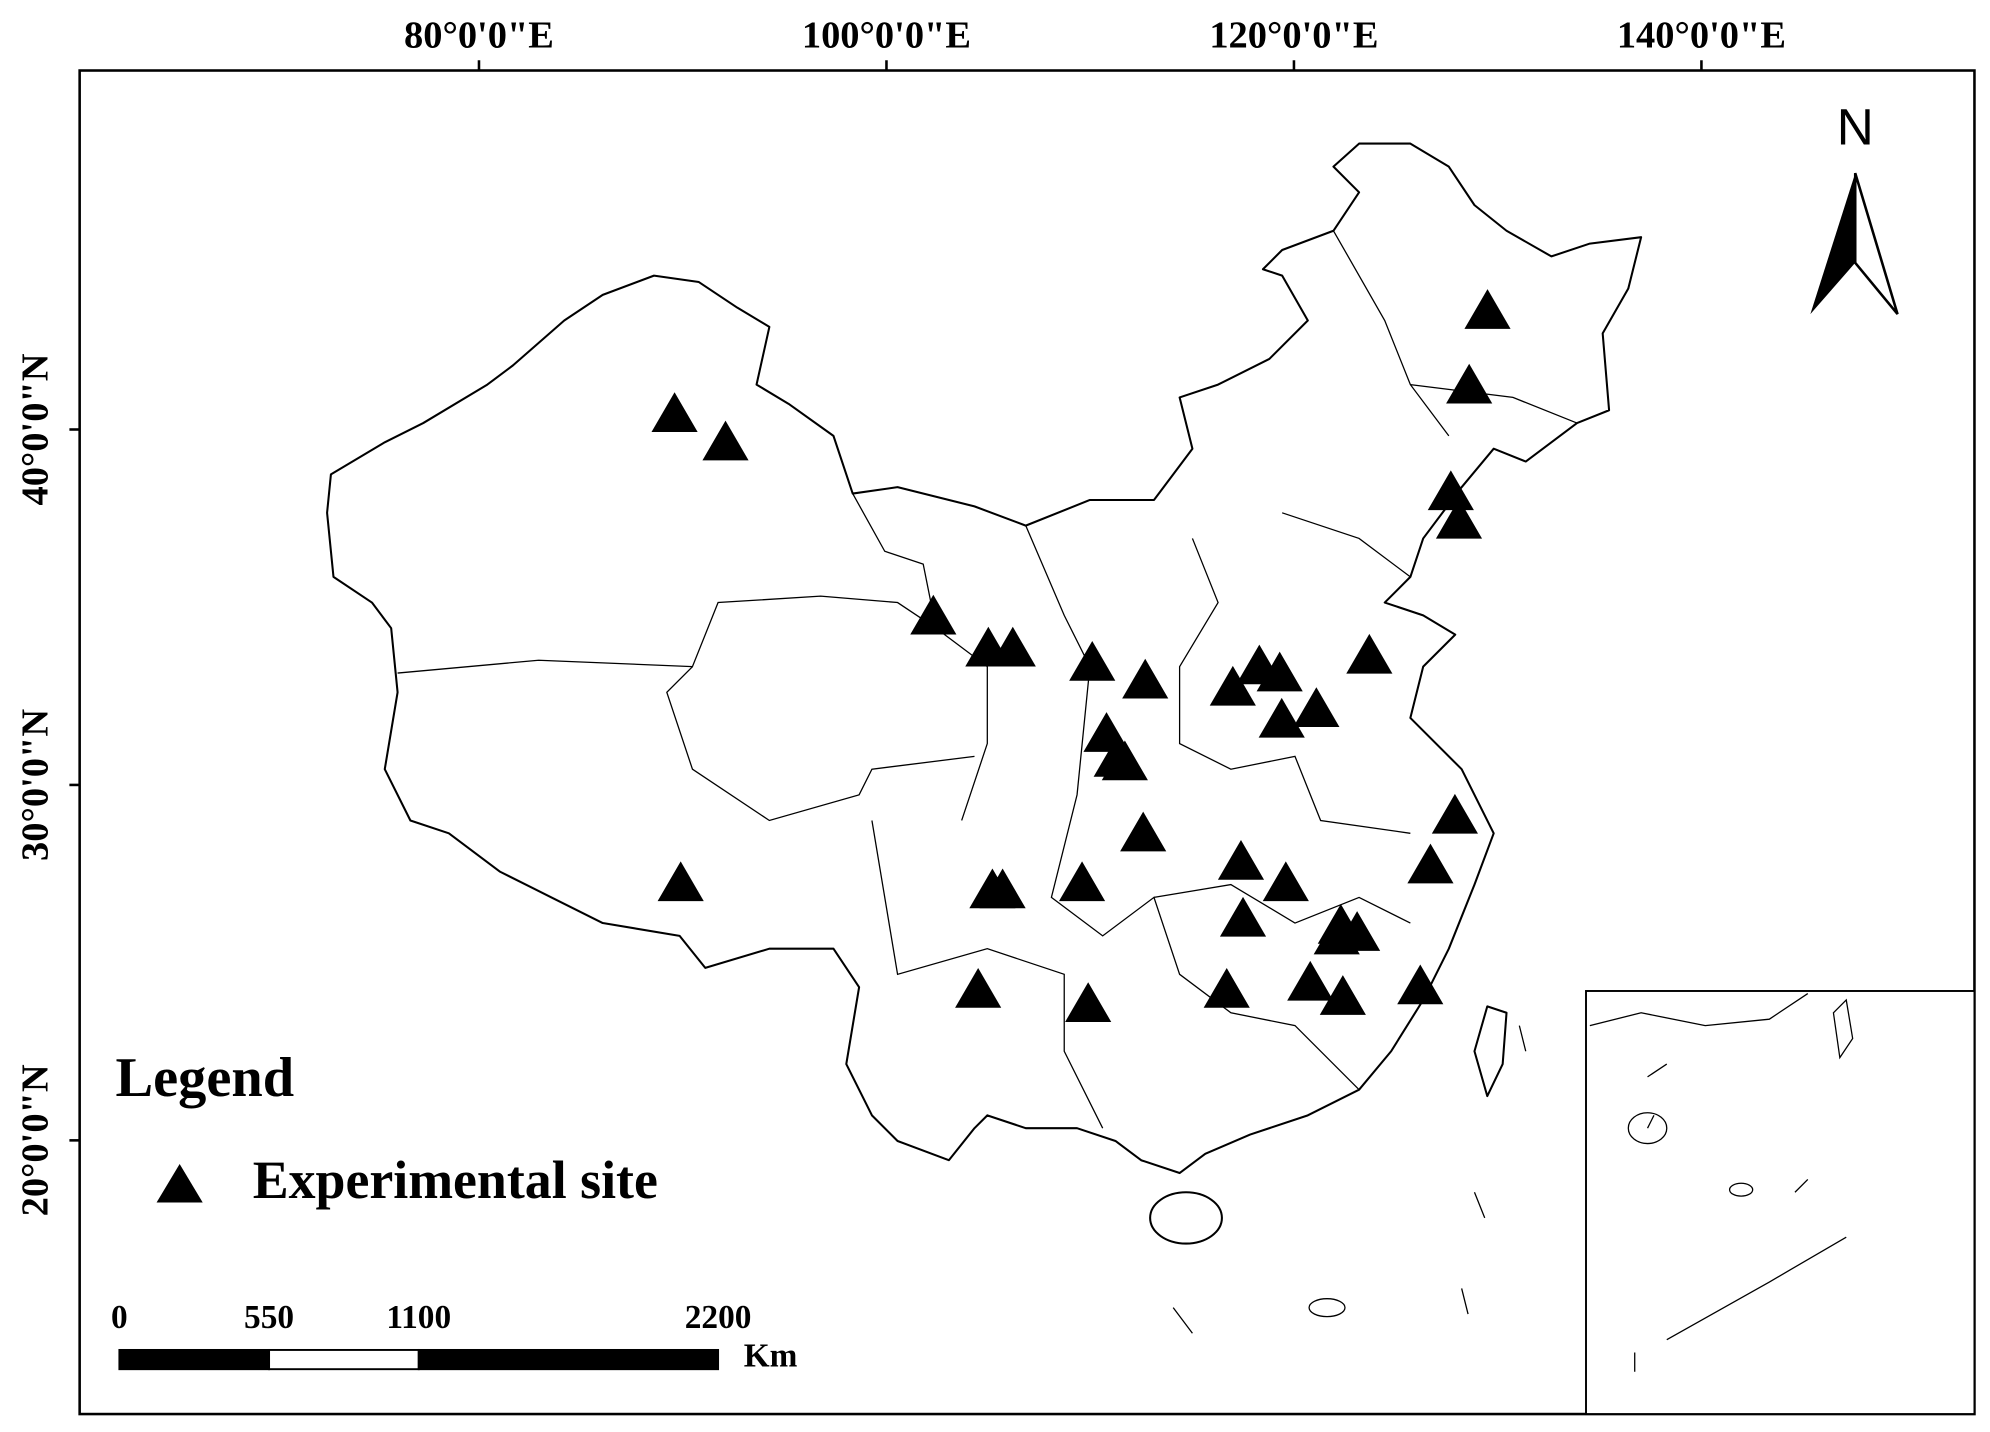 This screenshot has width=1990, height=1432. Describe the element at coordinates (119, 1317) in the screenshot. I see `scale-label: 0` at that location.